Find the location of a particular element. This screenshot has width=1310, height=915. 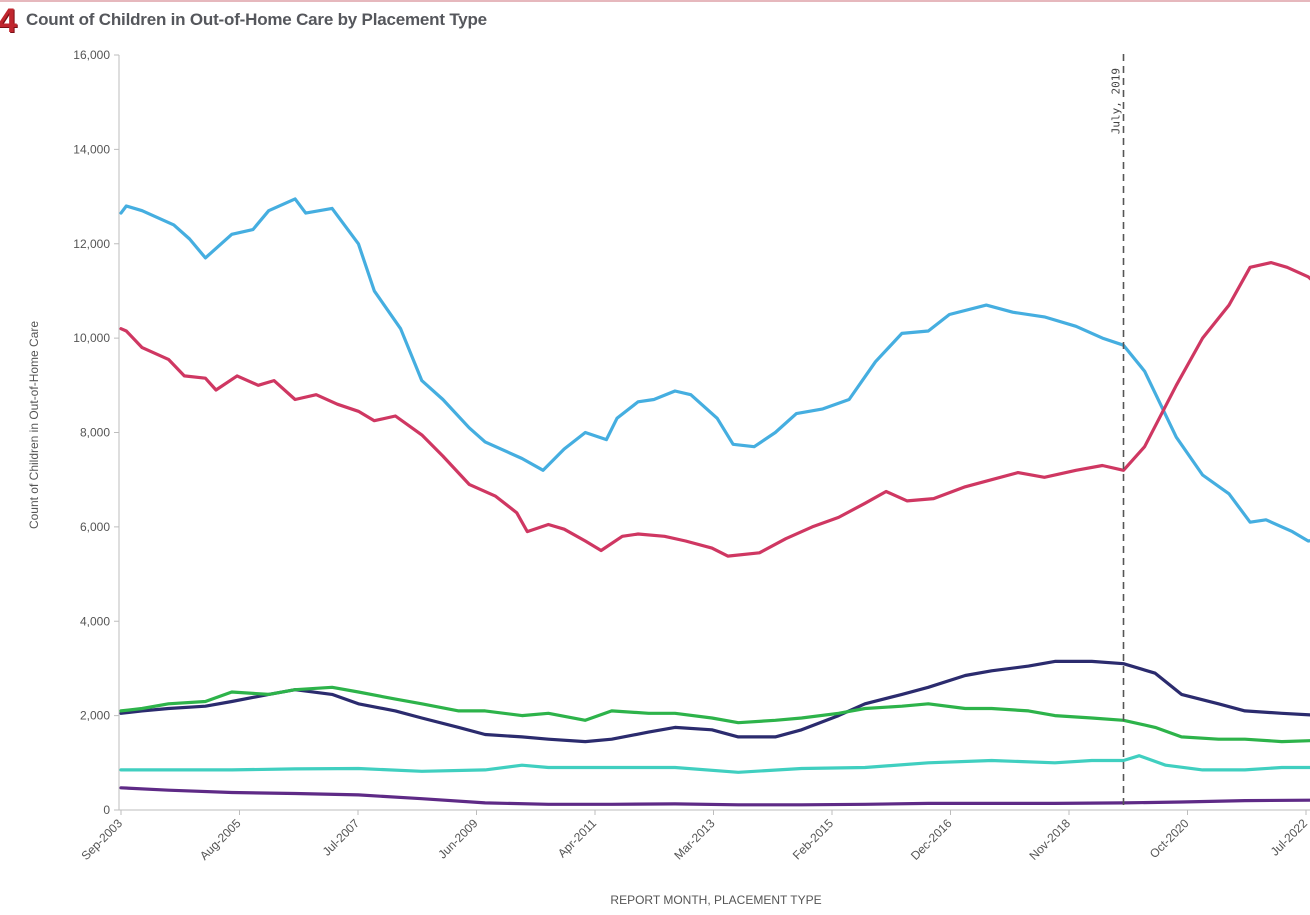

x-tick-label: Oct-2020 is located at coordinates (1169, 838).